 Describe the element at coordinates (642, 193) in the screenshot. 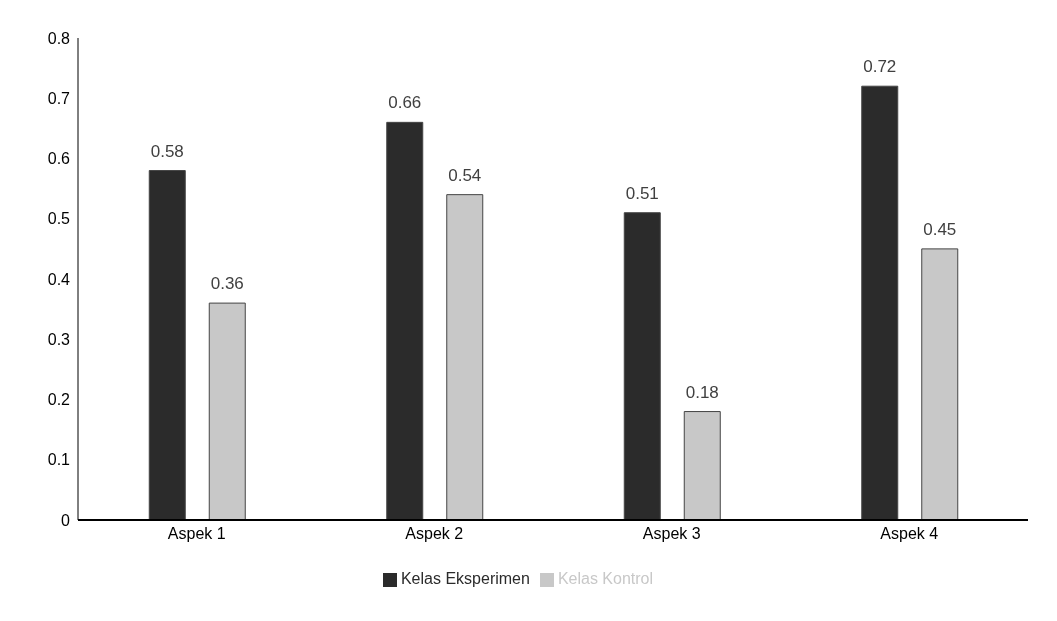

I see `data-label: 0.51` at that location.